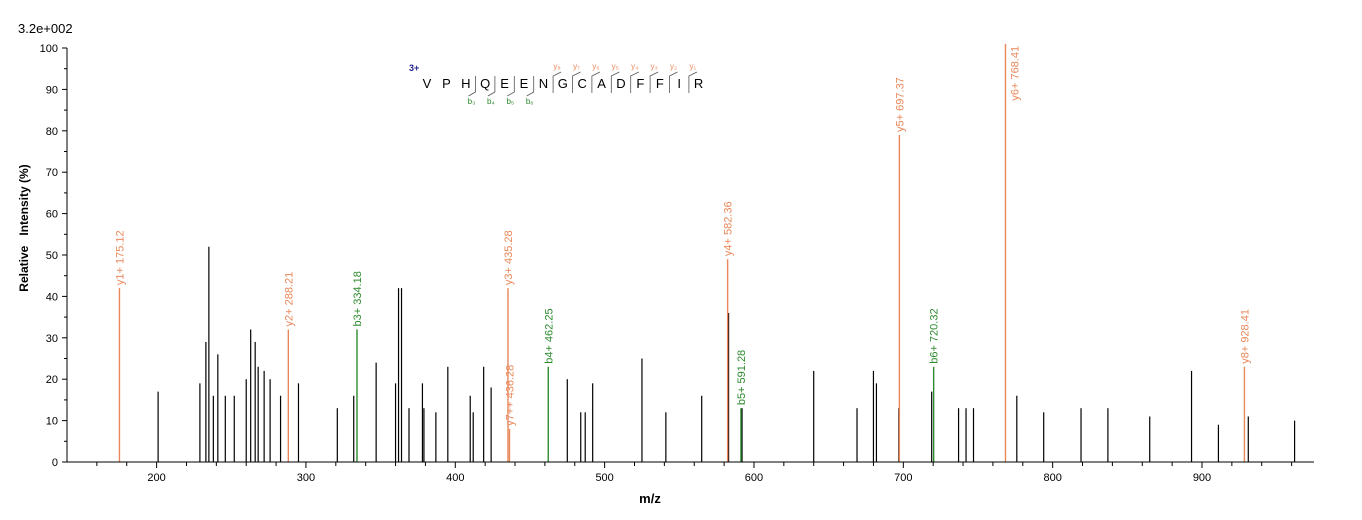 The width and height of the screenshot is (1362, 520). What do you see at coordinates (49, 49) in the screenshot?
I see `y-tick-label: 100` at bounding box center [49, 49].